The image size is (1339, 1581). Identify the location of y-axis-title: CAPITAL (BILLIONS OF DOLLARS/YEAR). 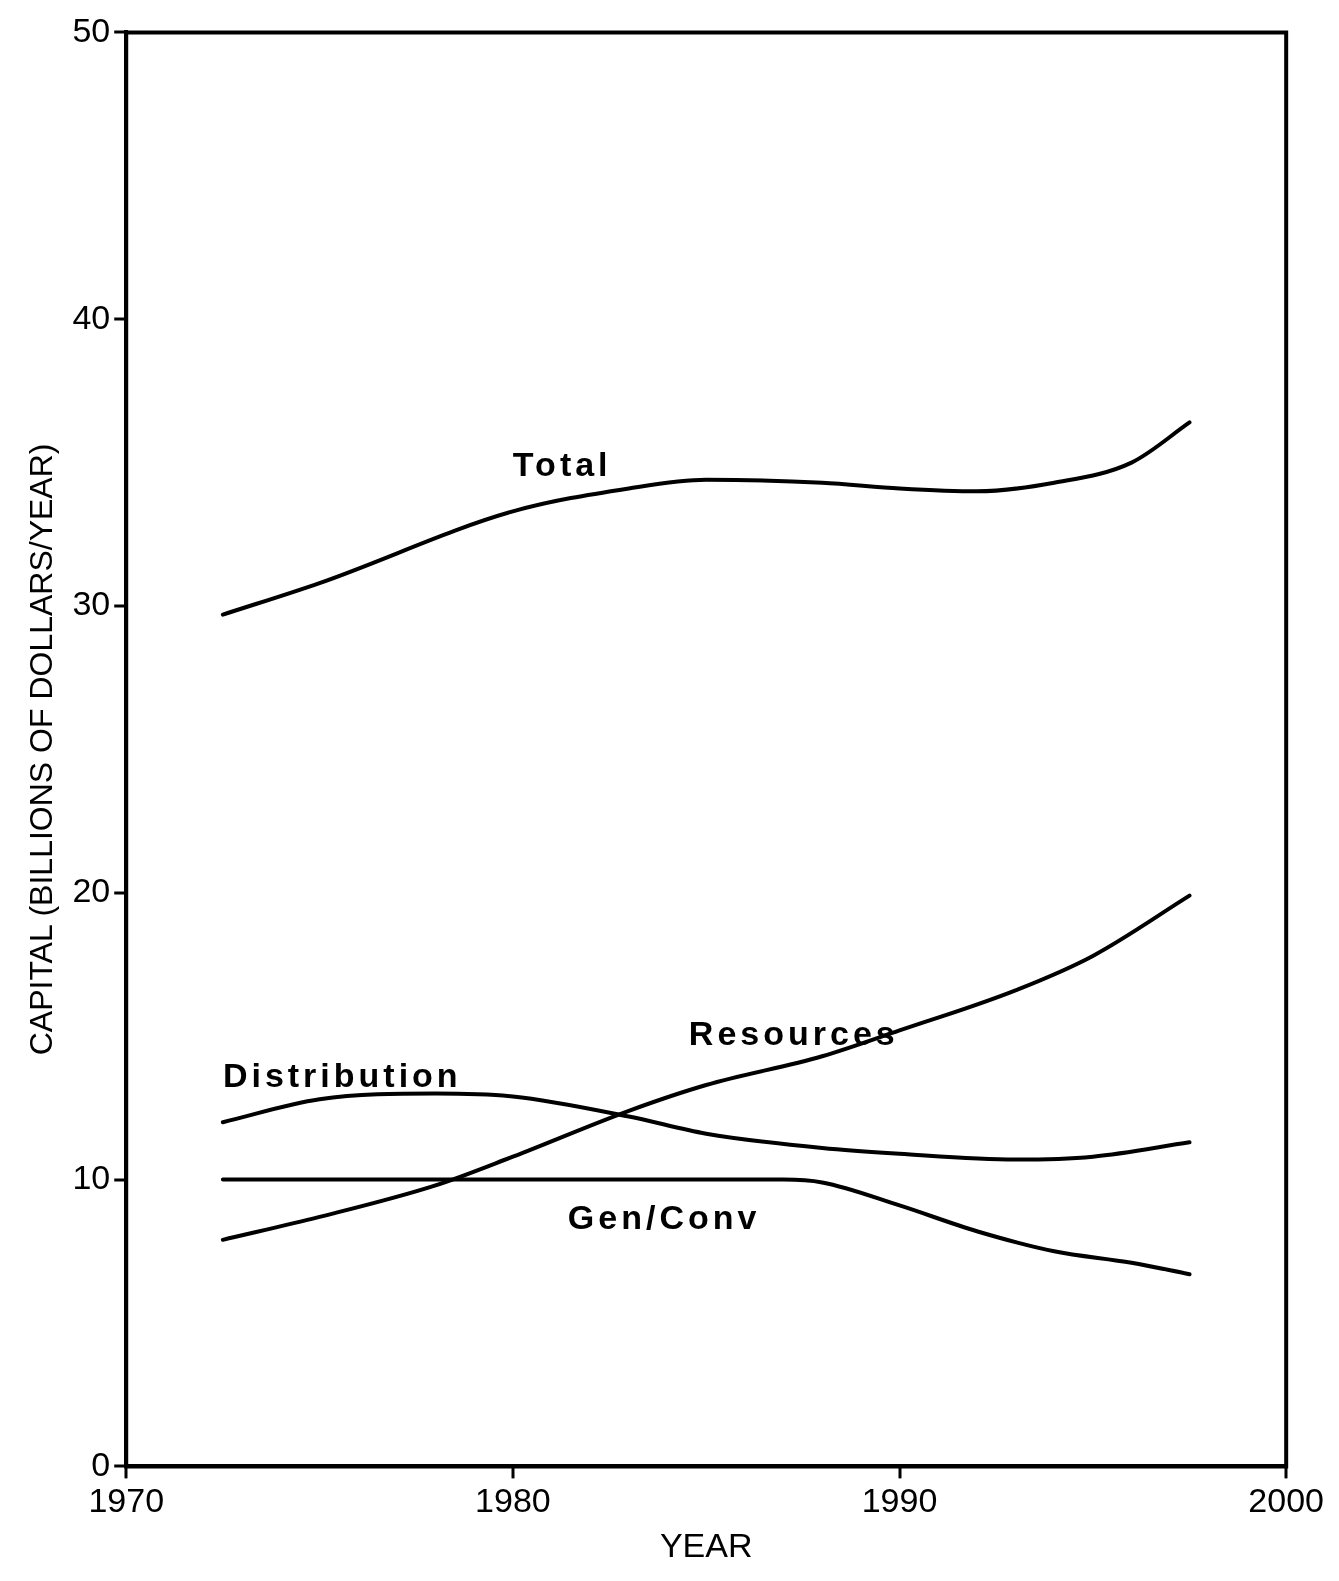
(41, 749).